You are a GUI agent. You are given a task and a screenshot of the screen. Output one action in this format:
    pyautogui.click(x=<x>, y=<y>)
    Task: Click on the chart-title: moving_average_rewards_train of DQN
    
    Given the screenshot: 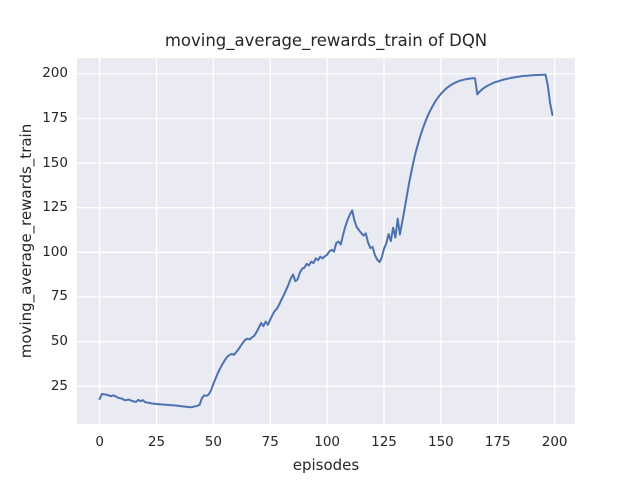 What is the action you would take?
    pyautogui.click(x=326, y=40)
    